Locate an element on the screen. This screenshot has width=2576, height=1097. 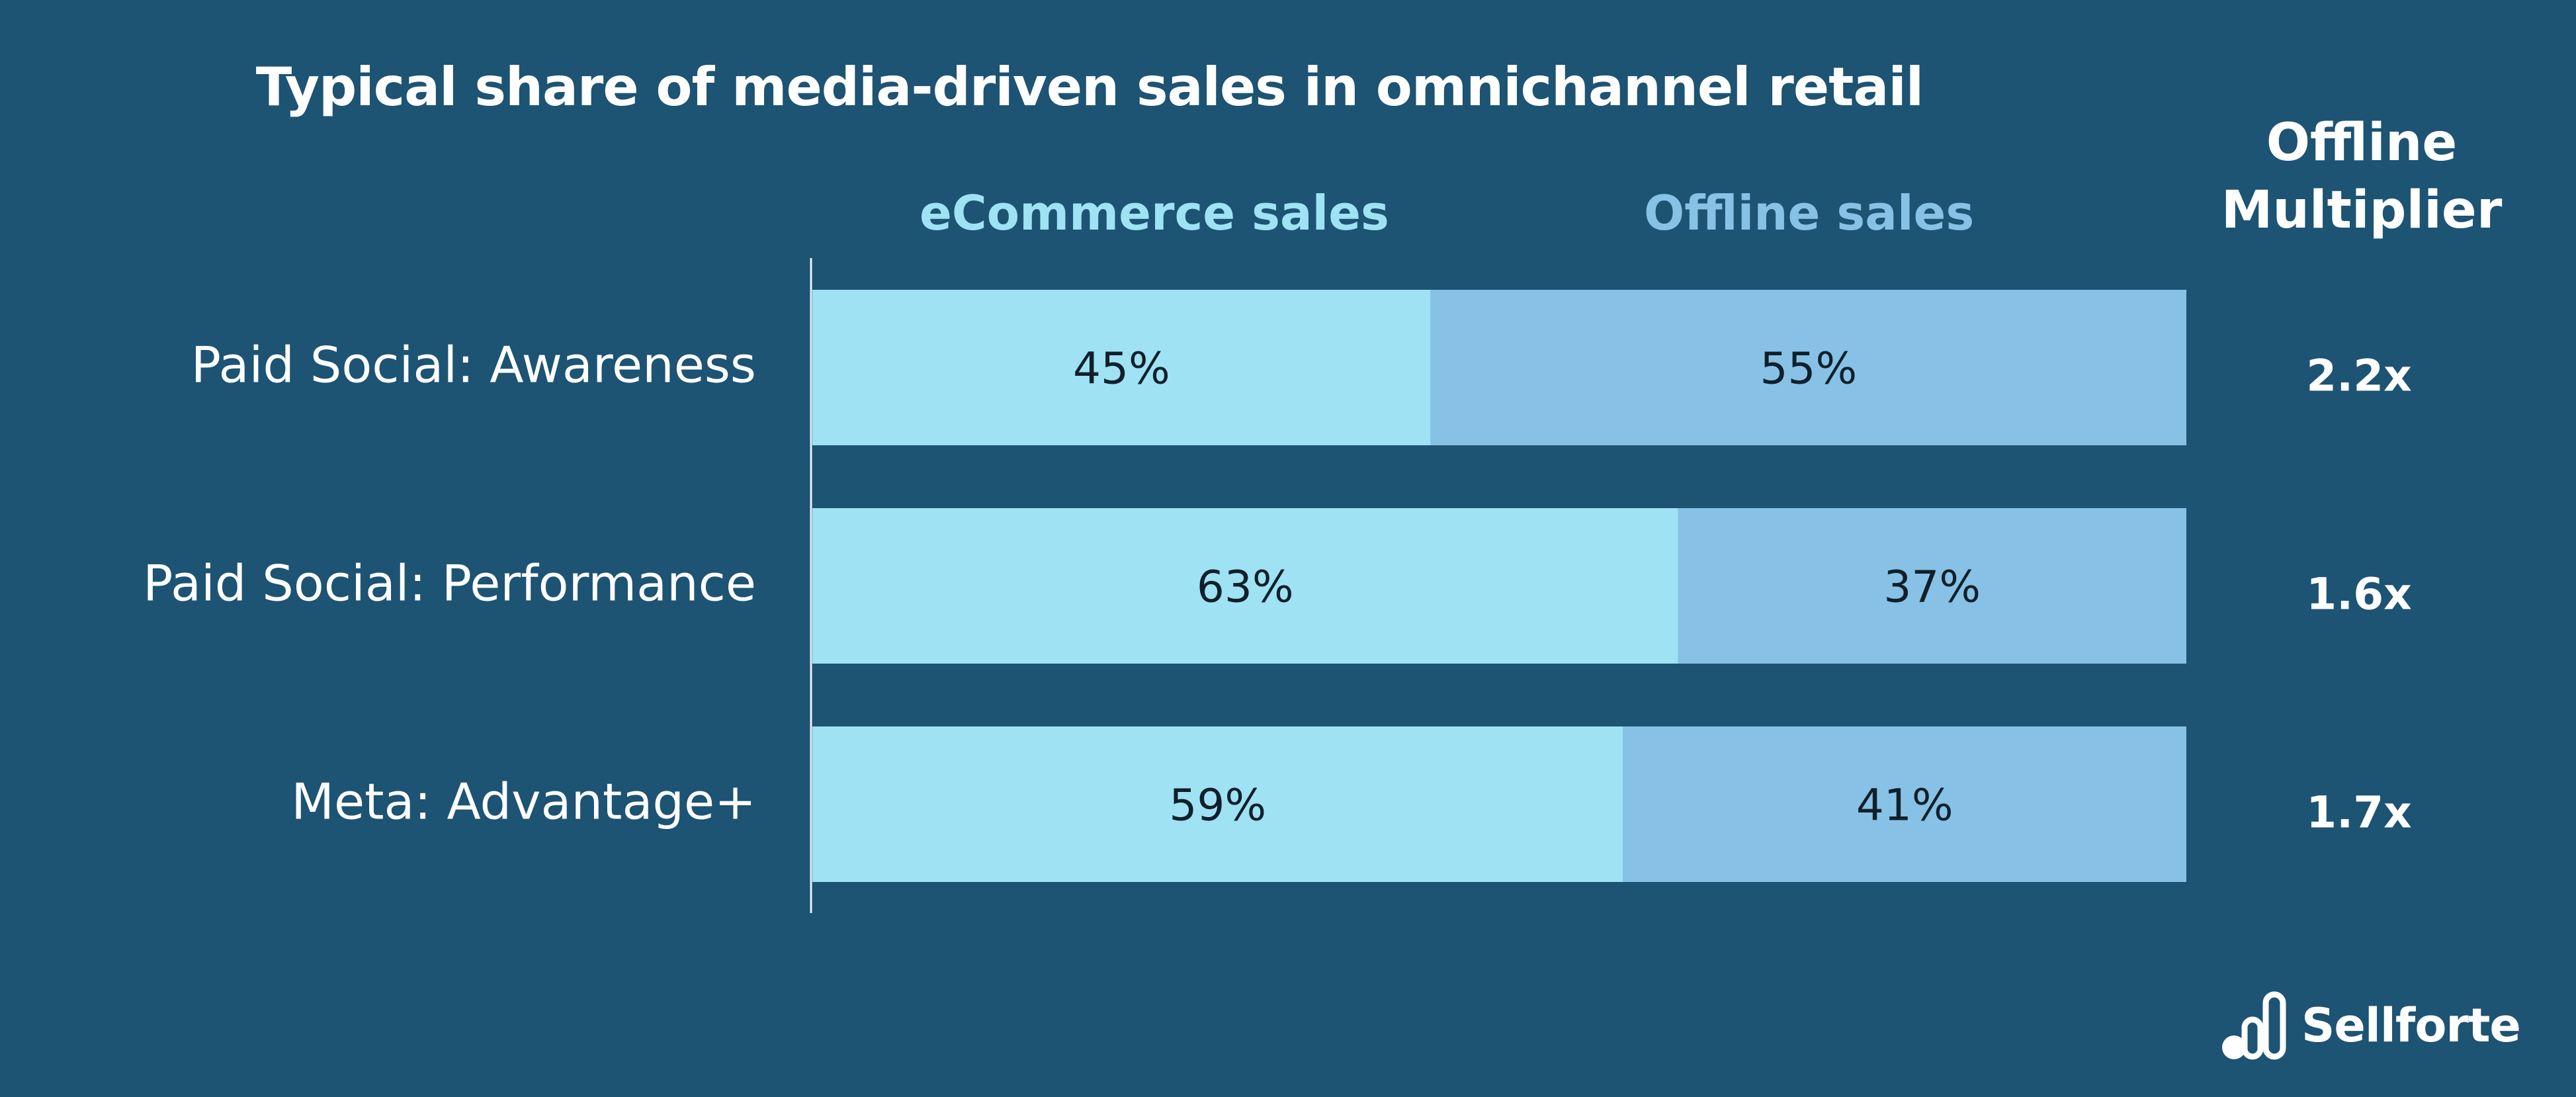
data-label: 63% is located at coordinates (1245, 587).